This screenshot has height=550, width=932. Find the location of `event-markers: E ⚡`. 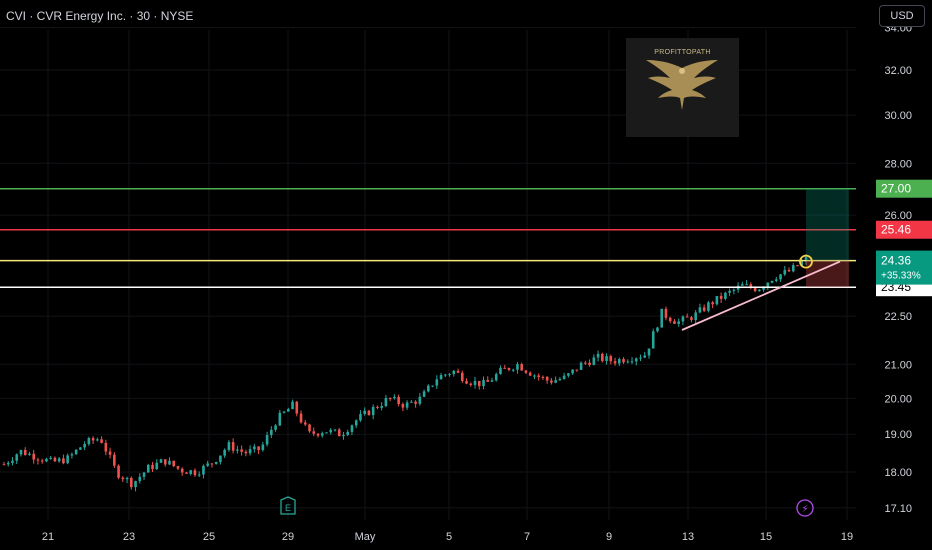

event-markers: E ⚡ is located at coordinates (547, 506).